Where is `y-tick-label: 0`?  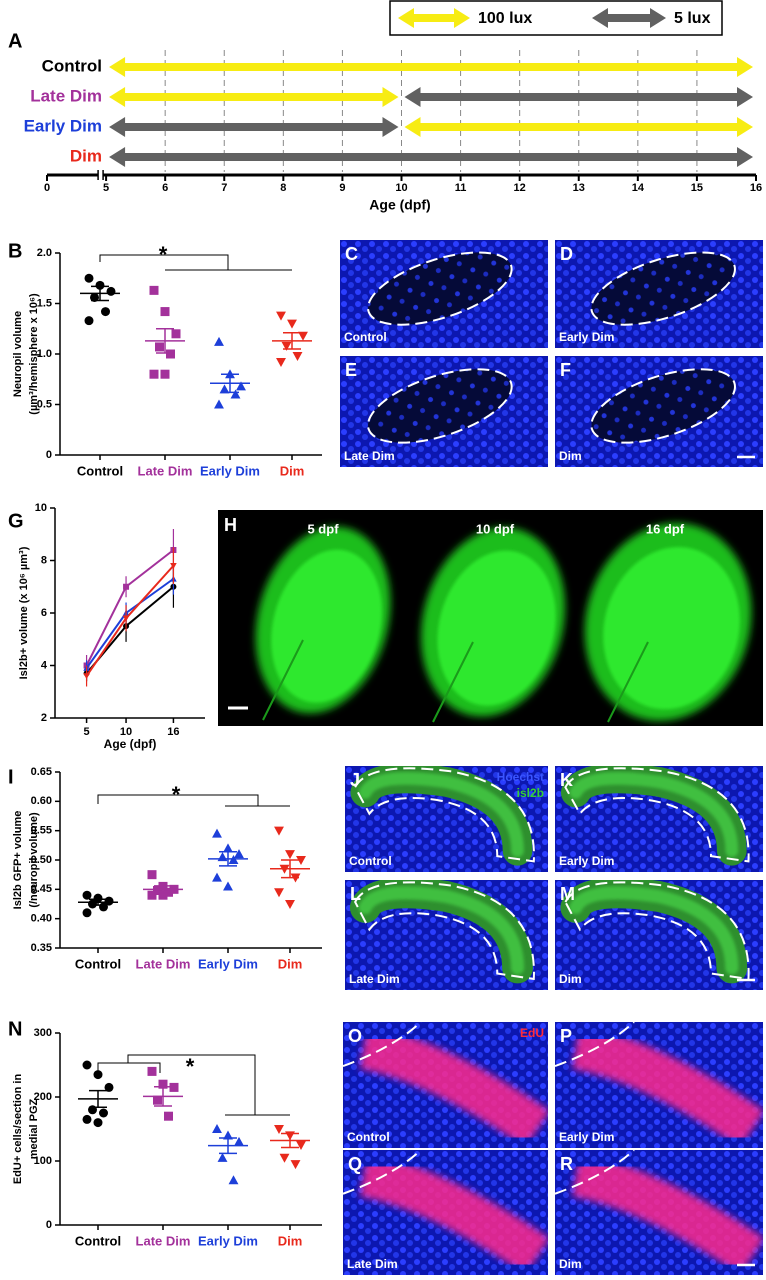
y-tick-label: 0 is located at coordinates (49, 455).